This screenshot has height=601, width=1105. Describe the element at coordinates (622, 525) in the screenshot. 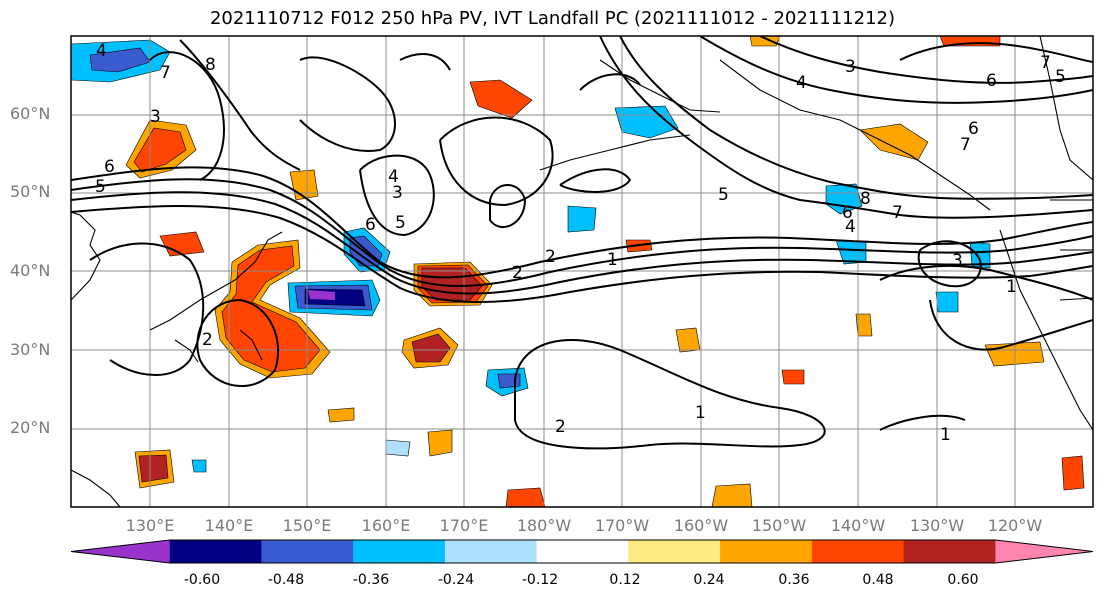

I see `lon-label-170w: 170°W` at that location.